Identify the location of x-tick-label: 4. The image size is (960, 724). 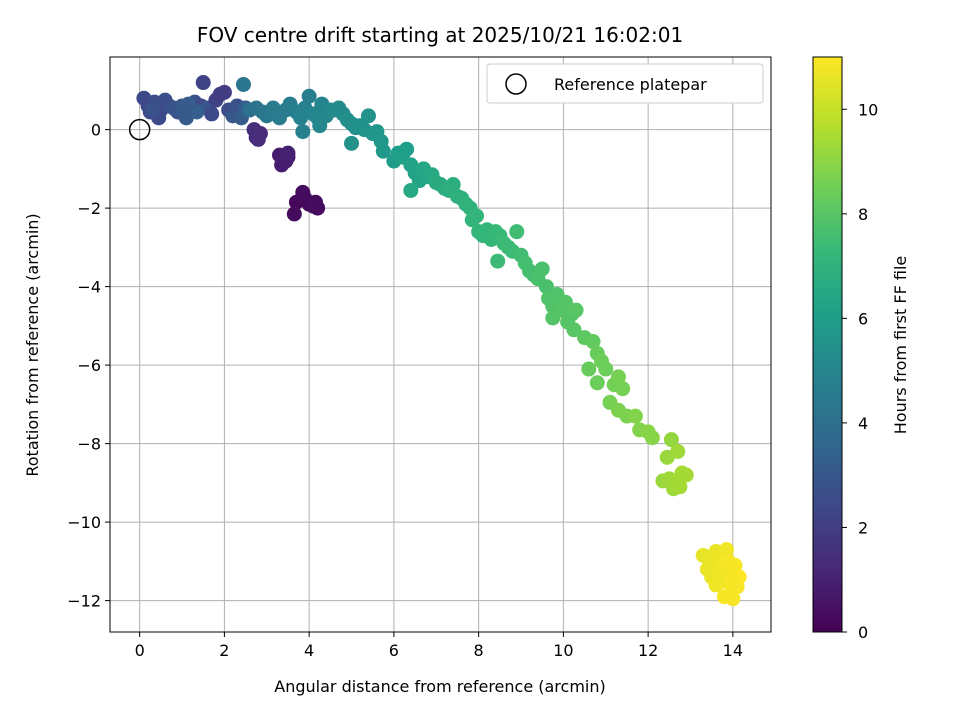
(309, 650).